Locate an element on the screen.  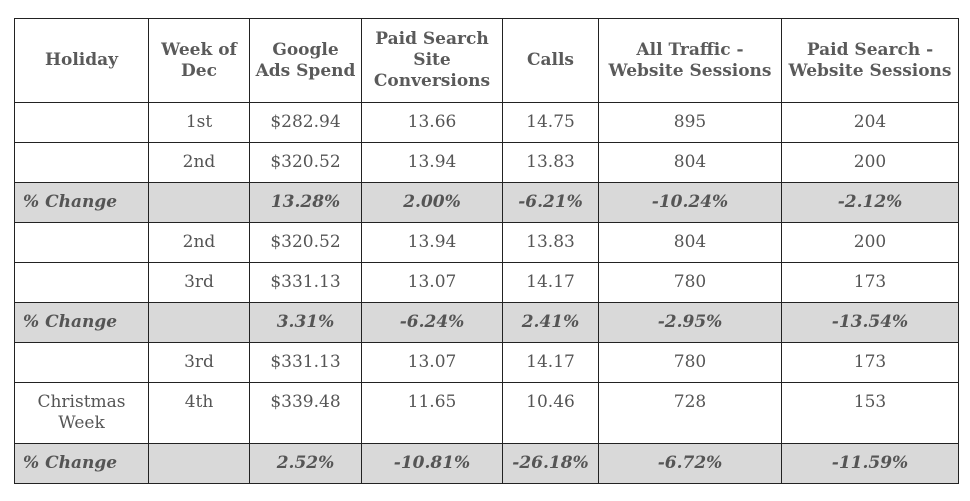
cell-conversions: 13.66 is located at coordinates (432, 122).